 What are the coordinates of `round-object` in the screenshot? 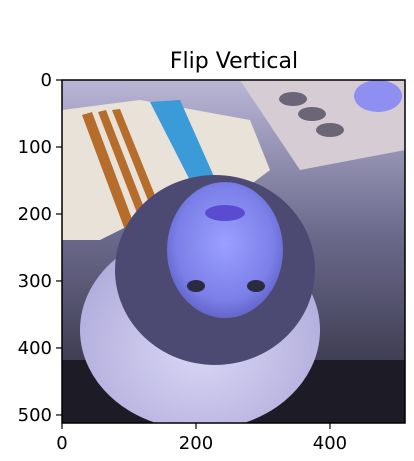 It's located at (378, 96).